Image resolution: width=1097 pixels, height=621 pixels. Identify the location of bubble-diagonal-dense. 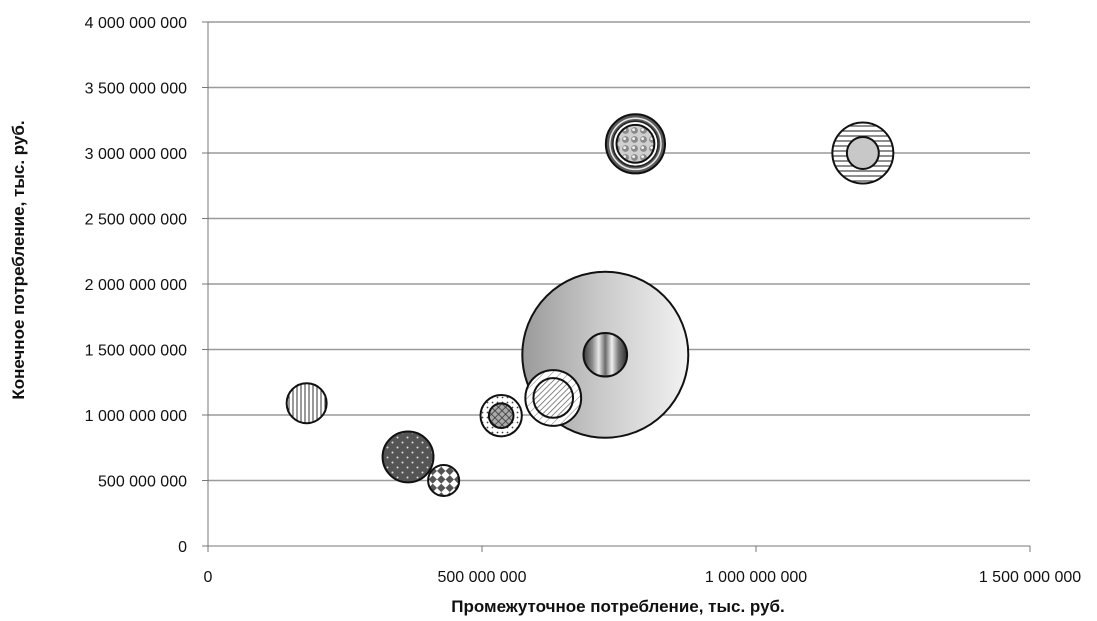
(553, 398).